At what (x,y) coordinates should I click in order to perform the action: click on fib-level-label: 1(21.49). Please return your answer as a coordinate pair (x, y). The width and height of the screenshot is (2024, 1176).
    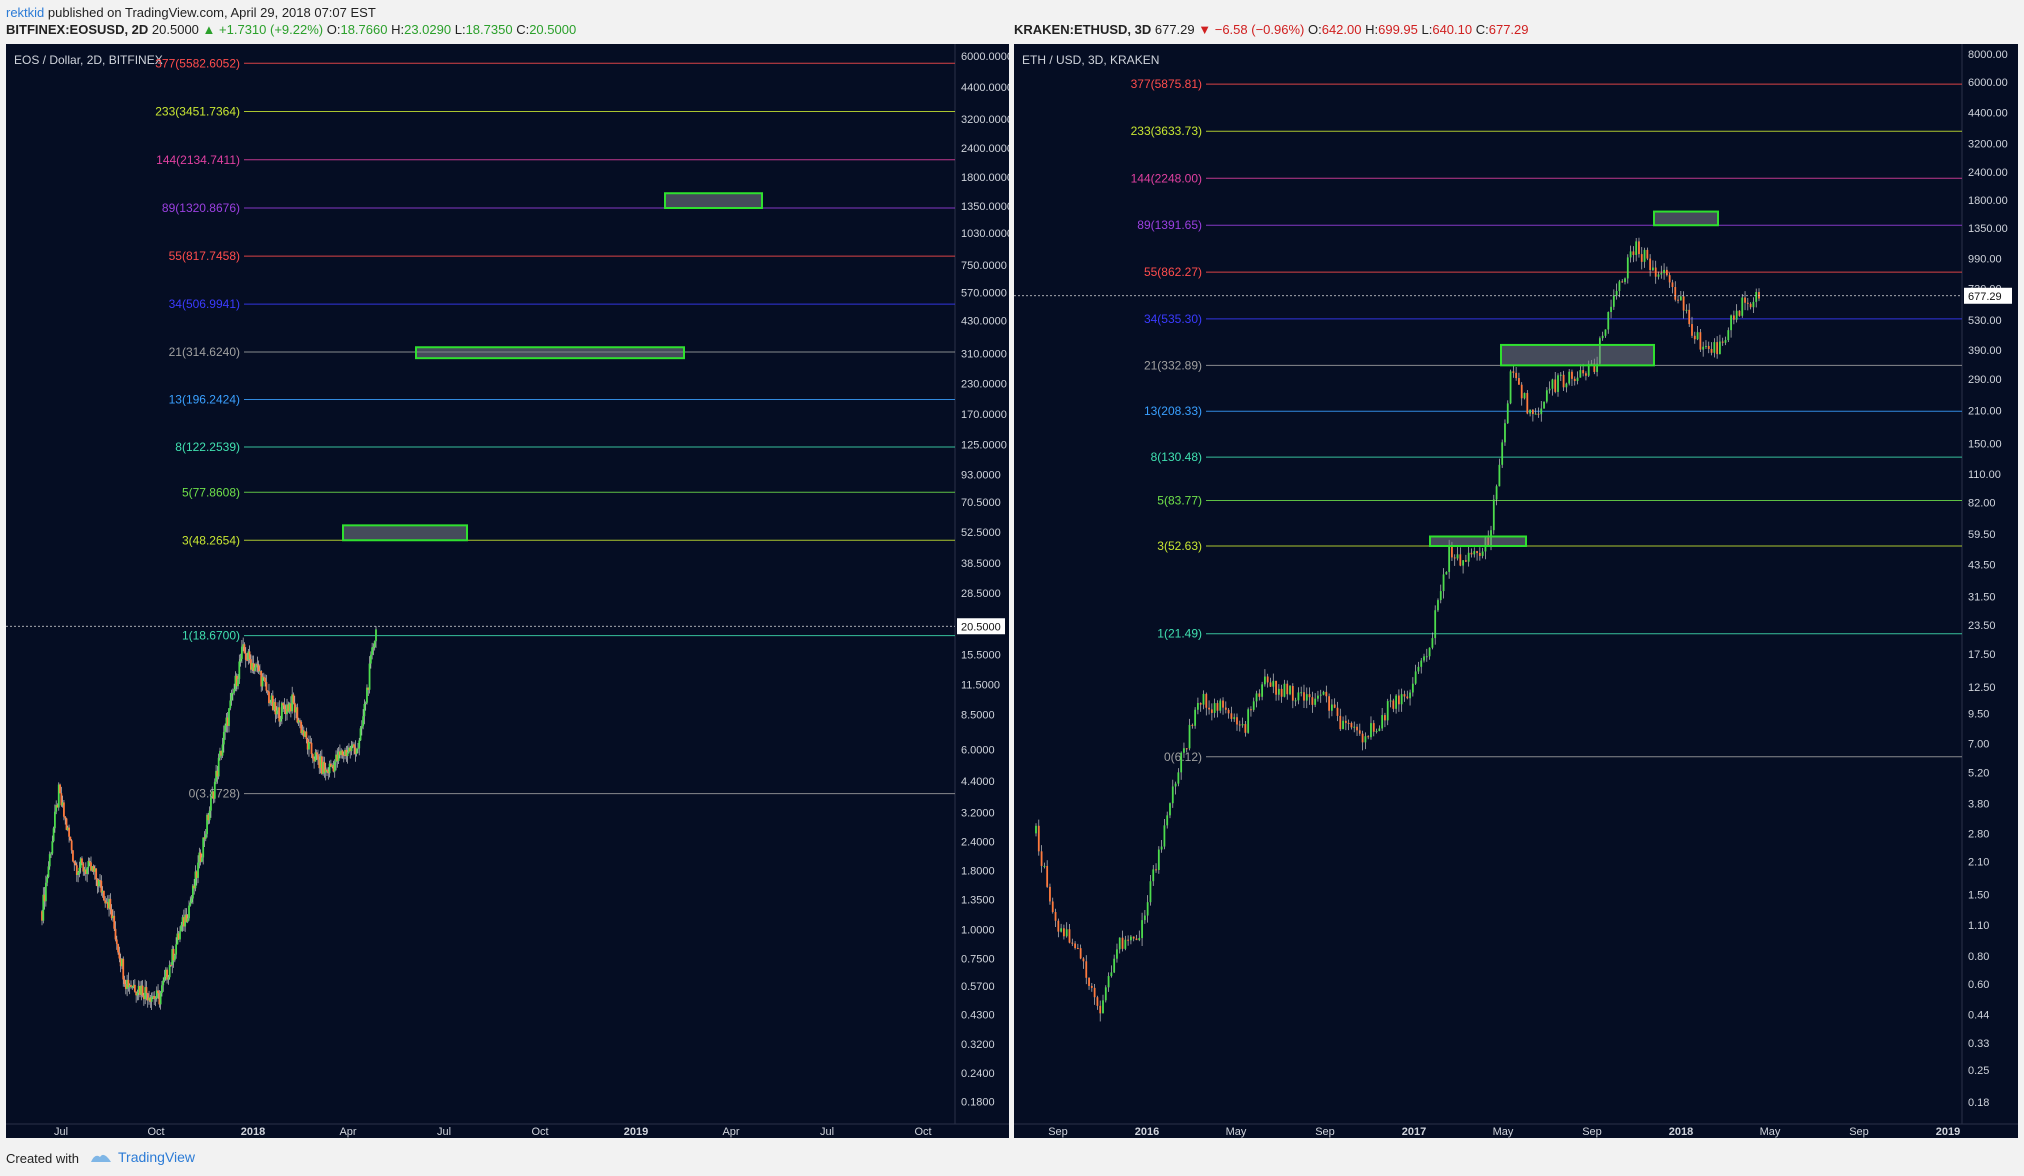
    Looking at the image, I should click on (1179, 634).